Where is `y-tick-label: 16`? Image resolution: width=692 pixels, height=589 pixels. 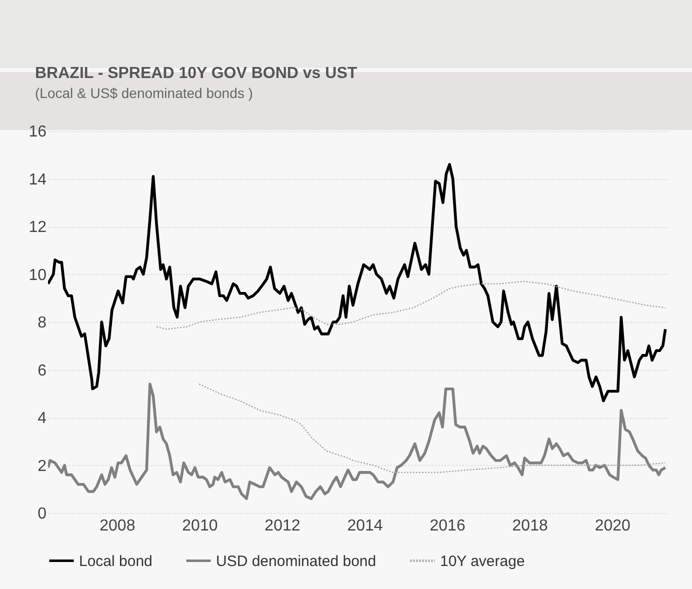
y-tick-label: 16 is located at coordinates (37, 132).